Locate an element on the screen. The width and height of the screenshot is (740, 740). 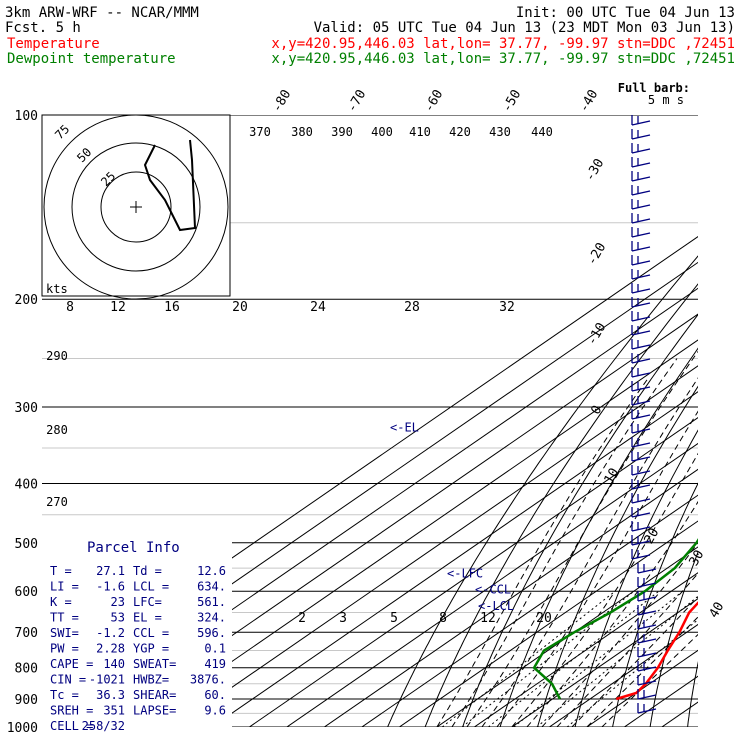
parcel-key-right-2: LFC= is located at coordinates (147, 602).